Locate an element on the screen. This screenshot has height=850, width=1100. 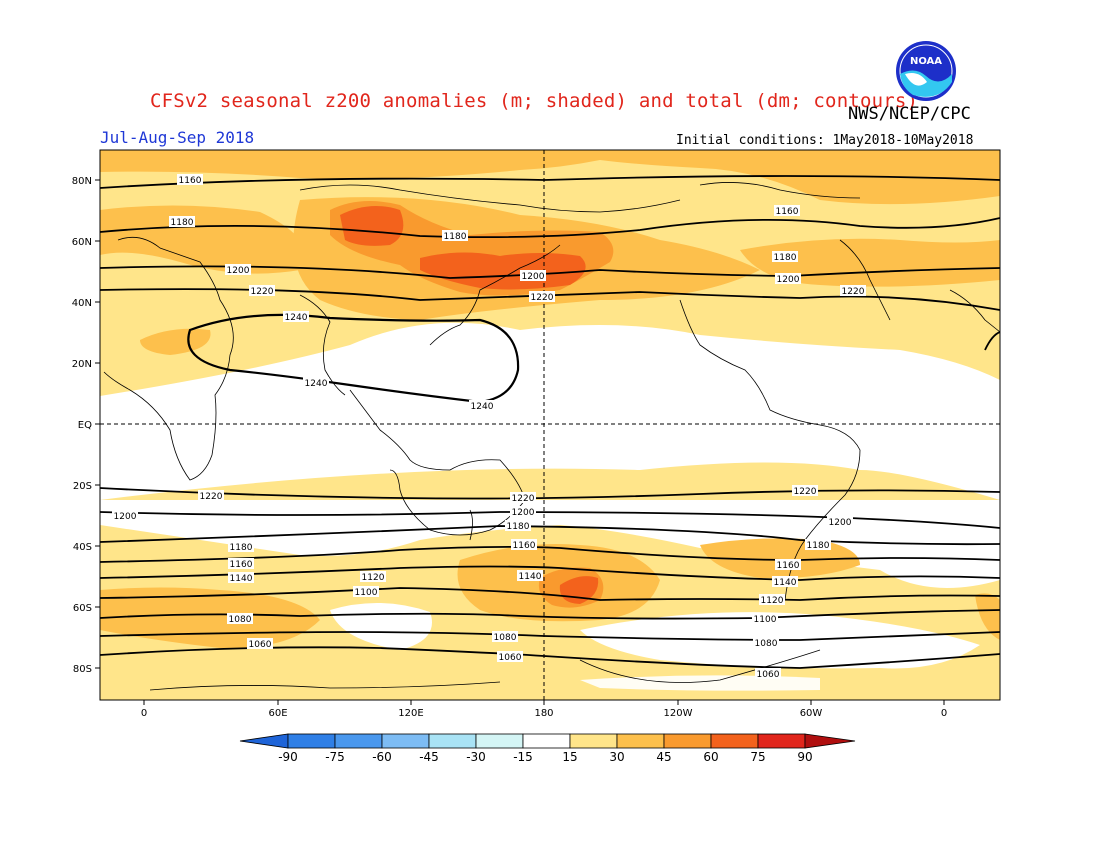
lon-label: 60W is located at coordinates (811, 713).